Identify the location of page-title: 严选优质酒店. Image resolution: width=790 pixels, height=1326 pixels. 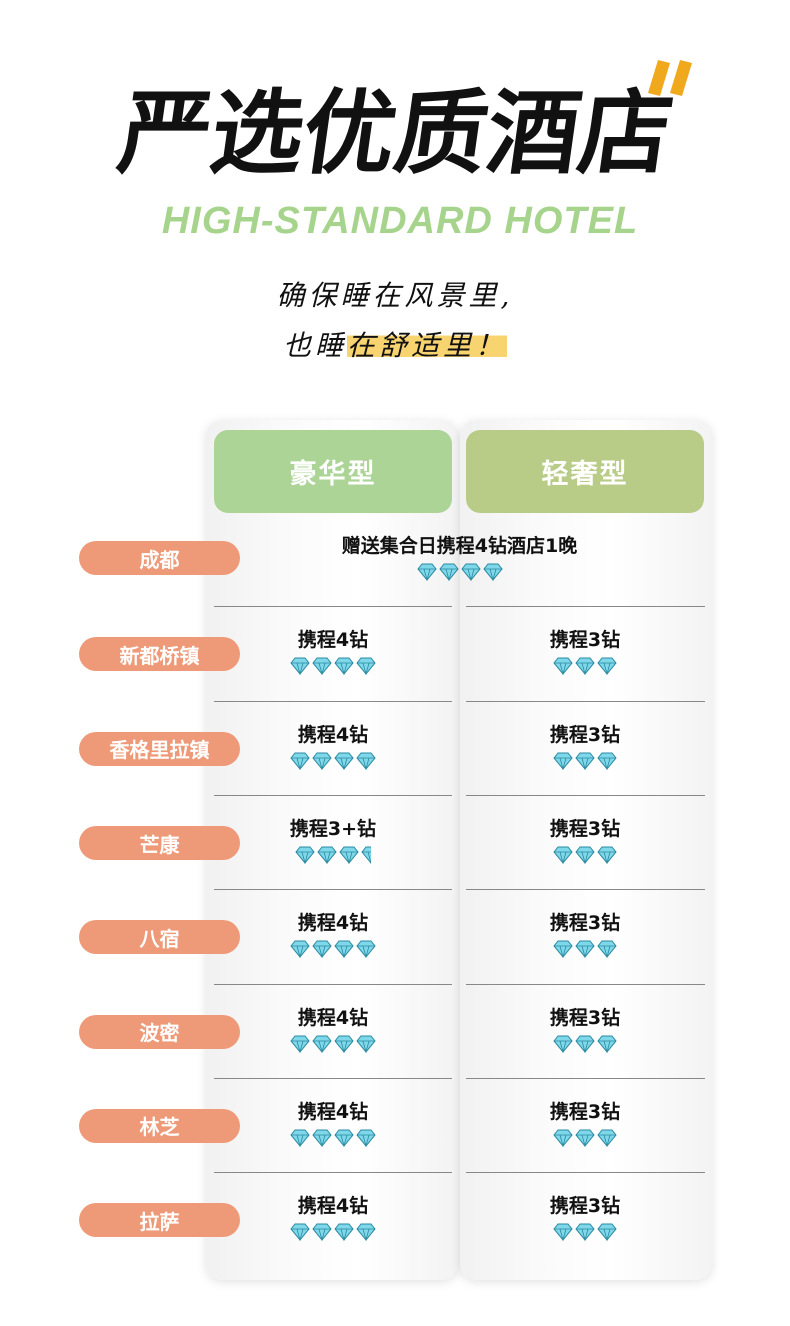
(396, 133).